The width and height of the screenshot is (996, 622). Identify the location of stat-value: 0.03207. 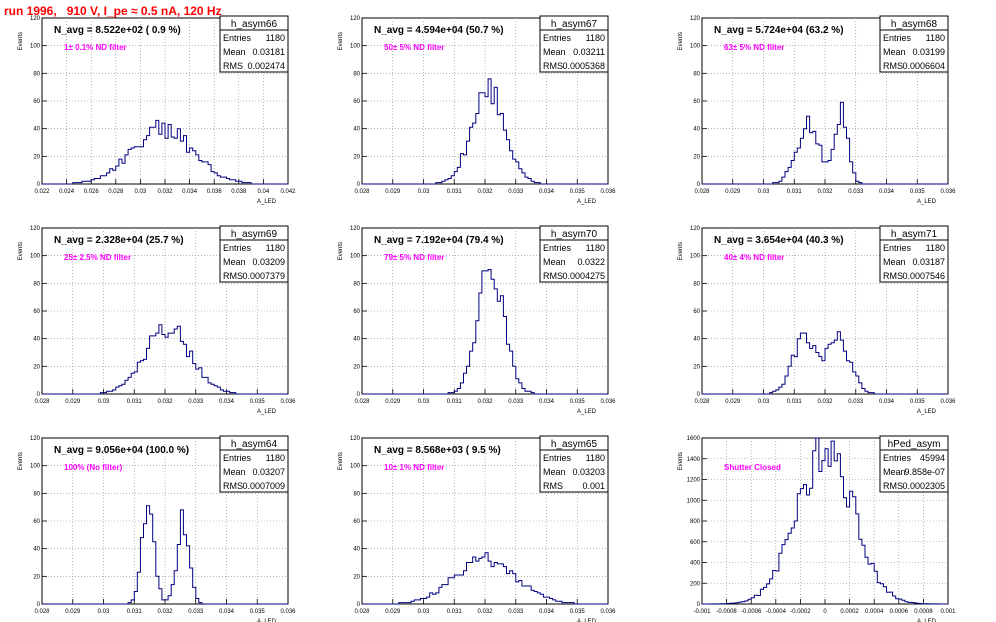
(268, 472).